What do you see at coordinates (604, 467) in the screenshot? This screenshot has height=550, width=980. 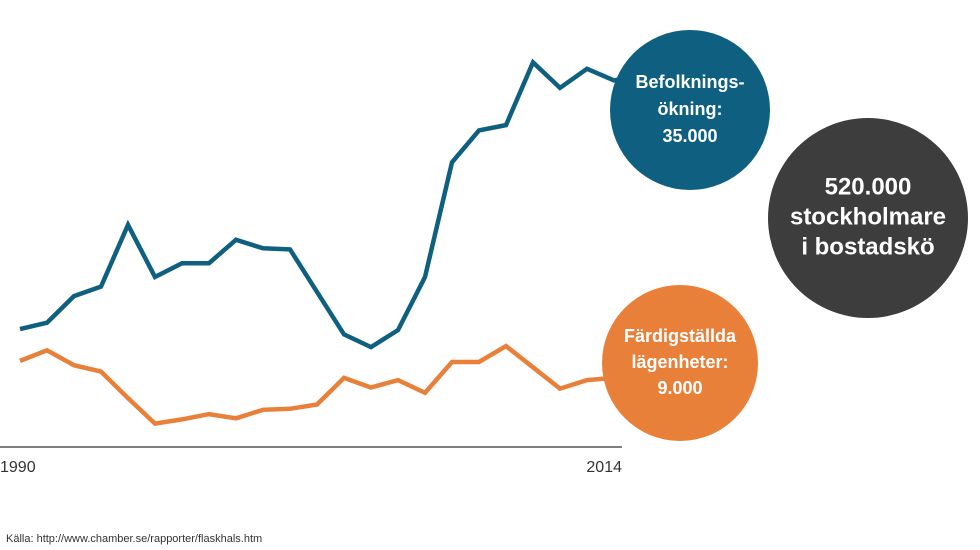 I see `x-tick-label: 2014` at bounding box center [604, 467].